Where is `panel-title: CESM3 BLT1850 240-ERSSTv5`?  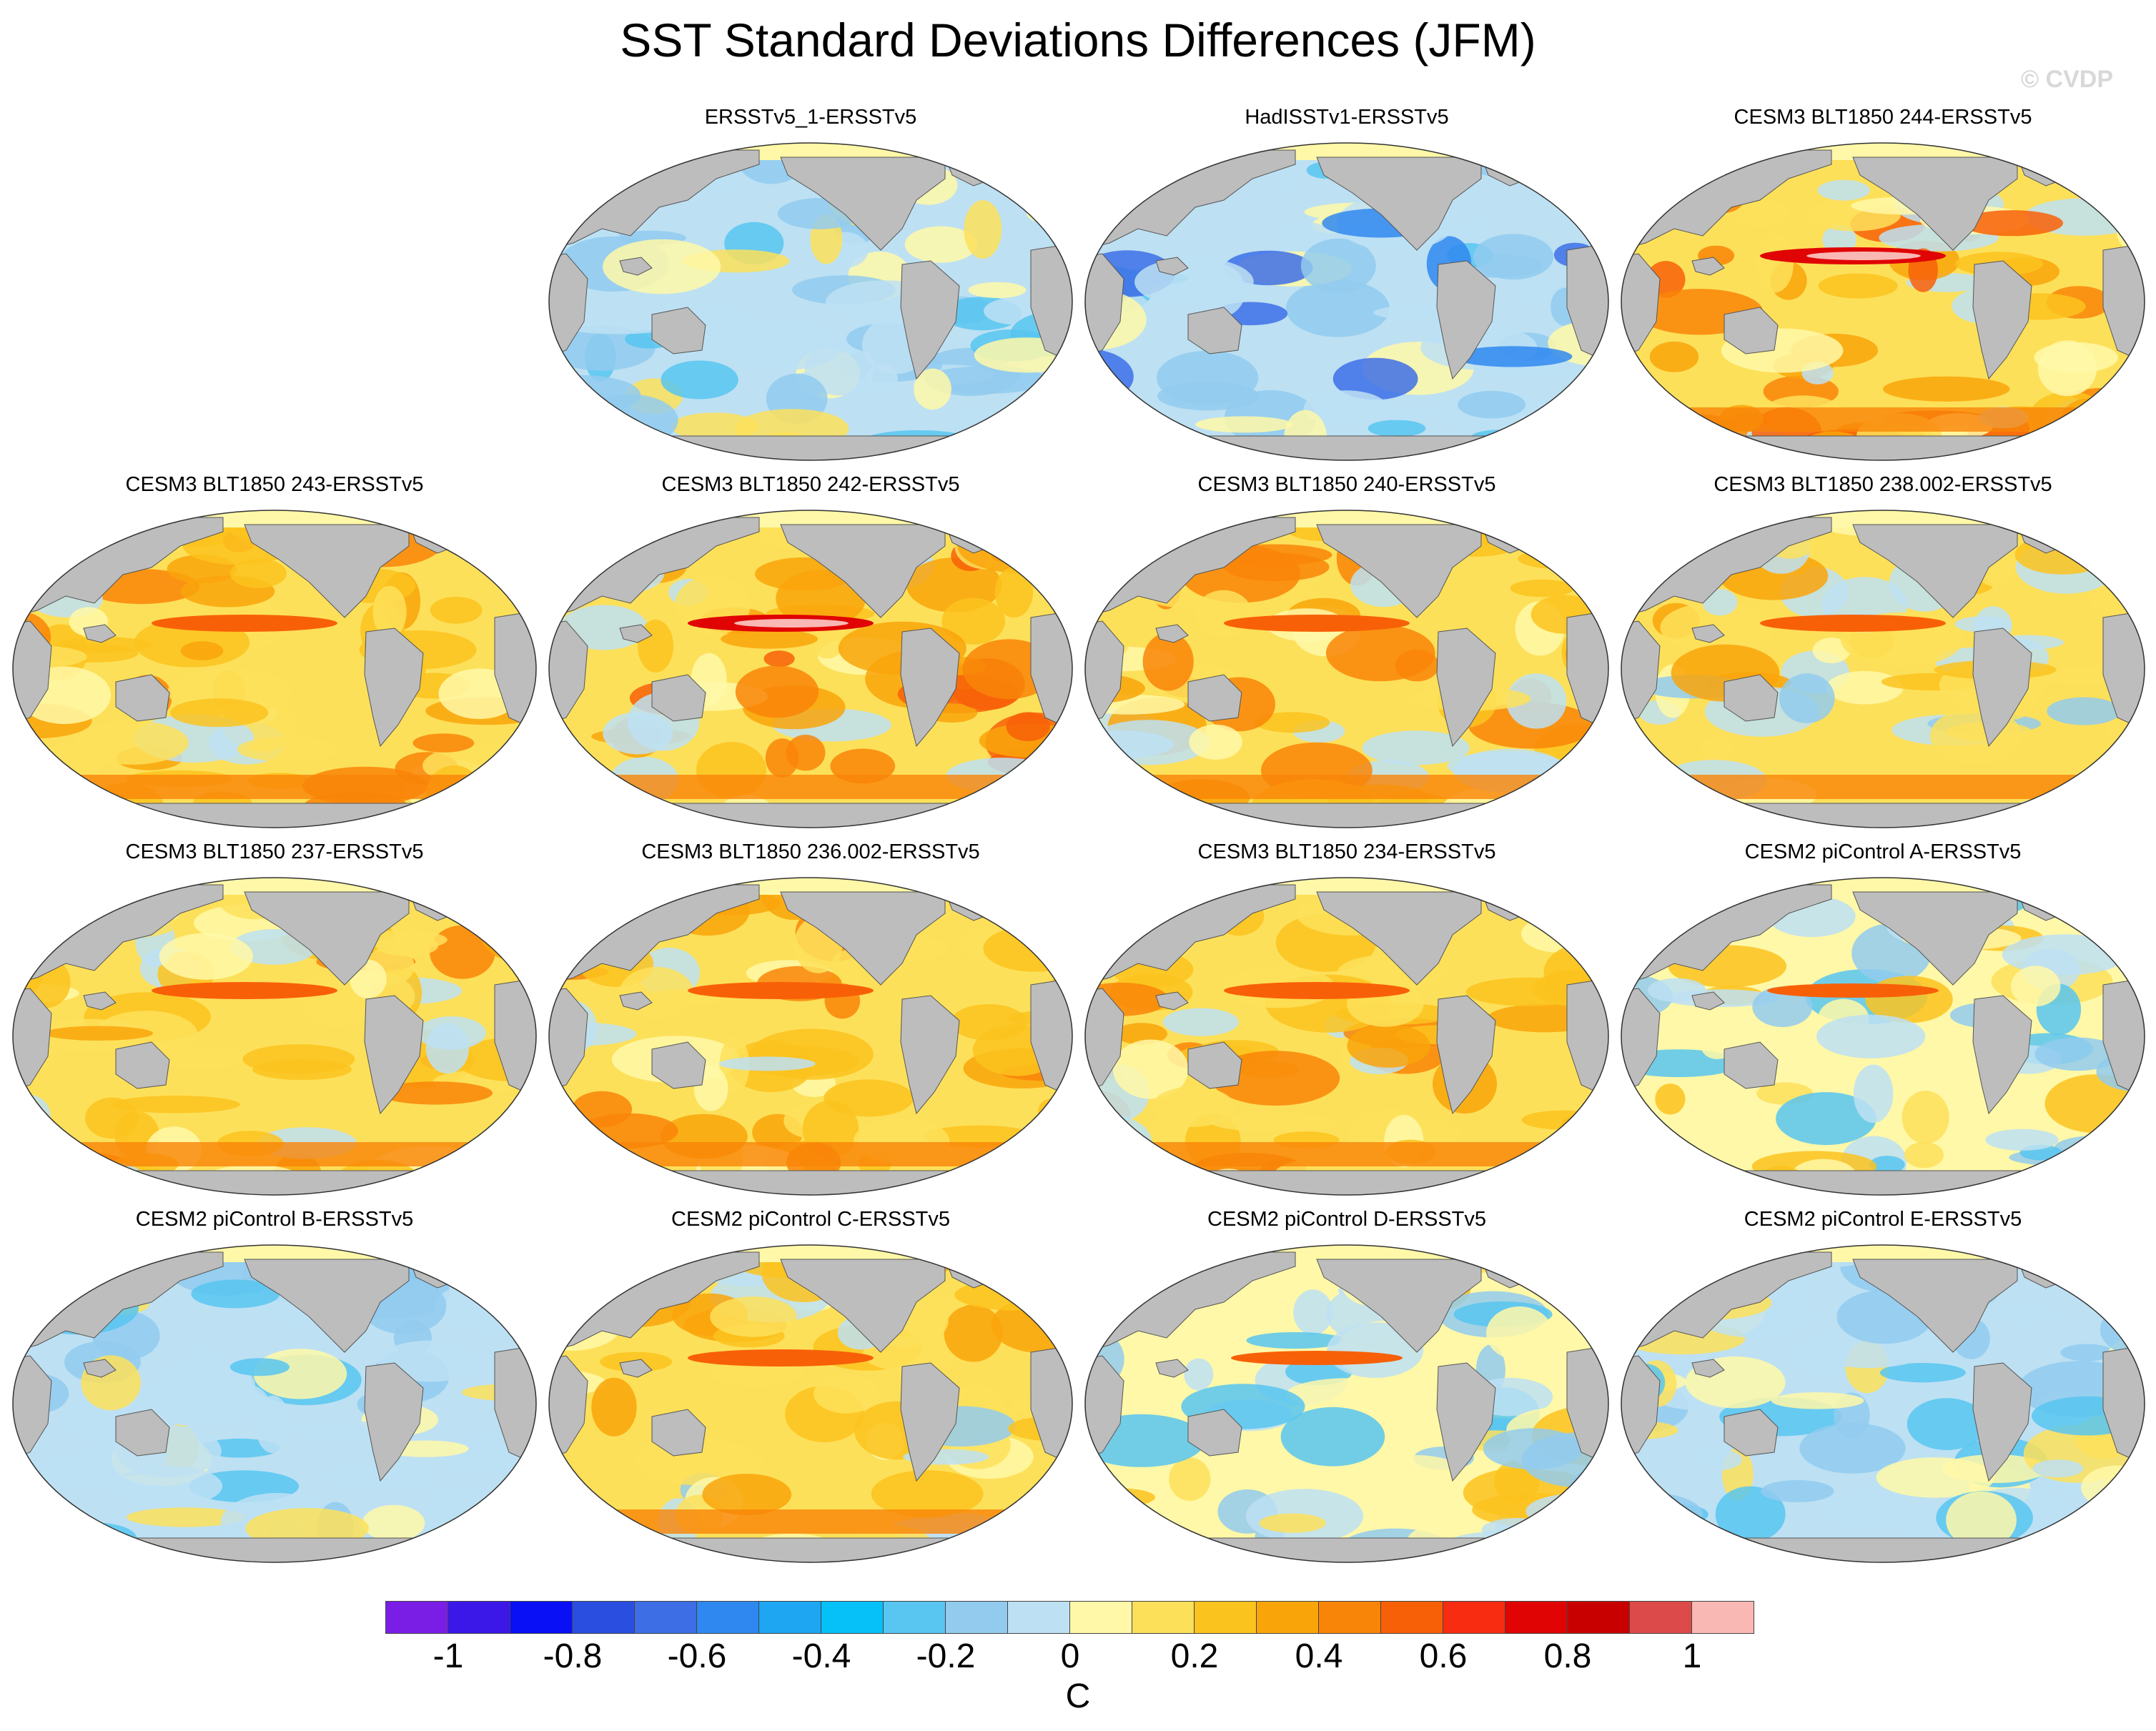 panel-title: CESM3 BLT1850 240-ERSSTv5 is located at coordinates (1346, 484).